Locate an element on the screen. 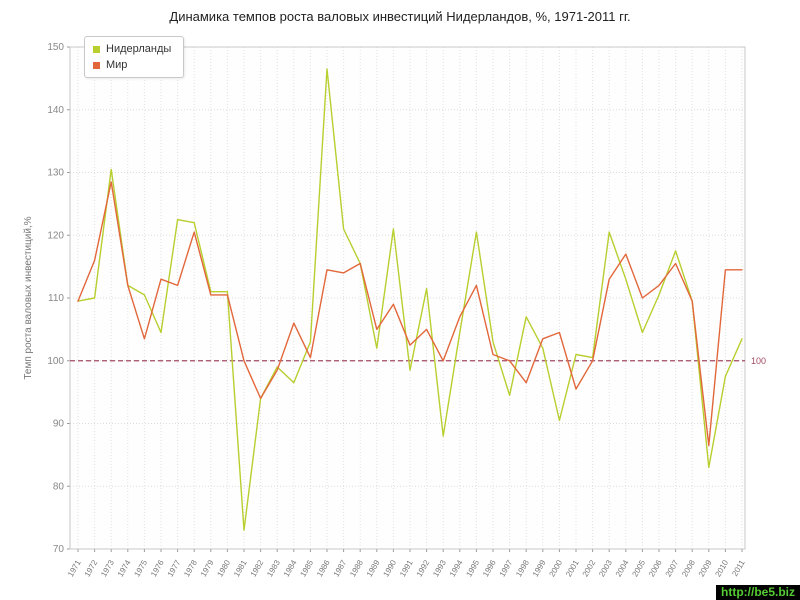  x-tick-label: 2004 is located at coordinates (622, 568).